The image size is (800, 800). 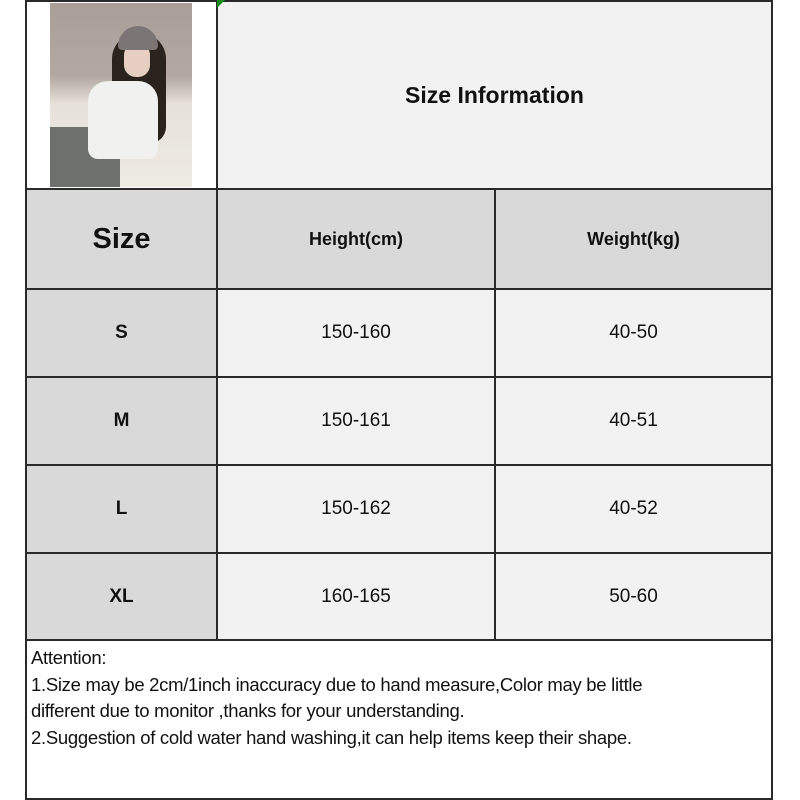 I want to click on page-title: Size Information, so click(x=494, y=94).